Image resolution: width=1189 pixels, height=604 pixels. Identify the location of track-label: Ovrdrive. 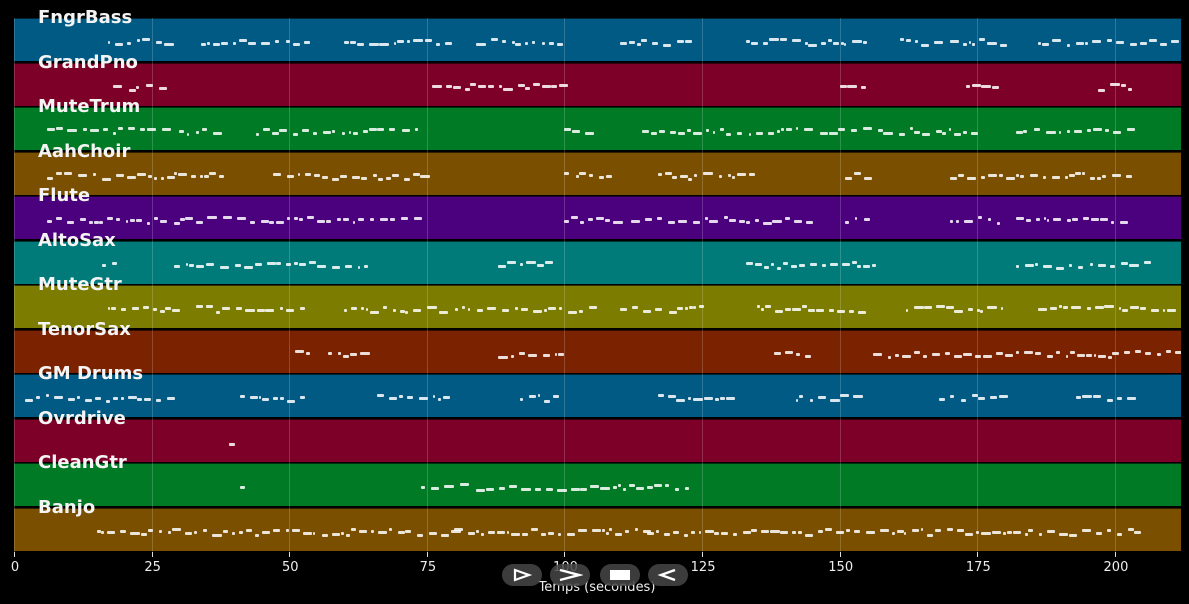
(82, 418).